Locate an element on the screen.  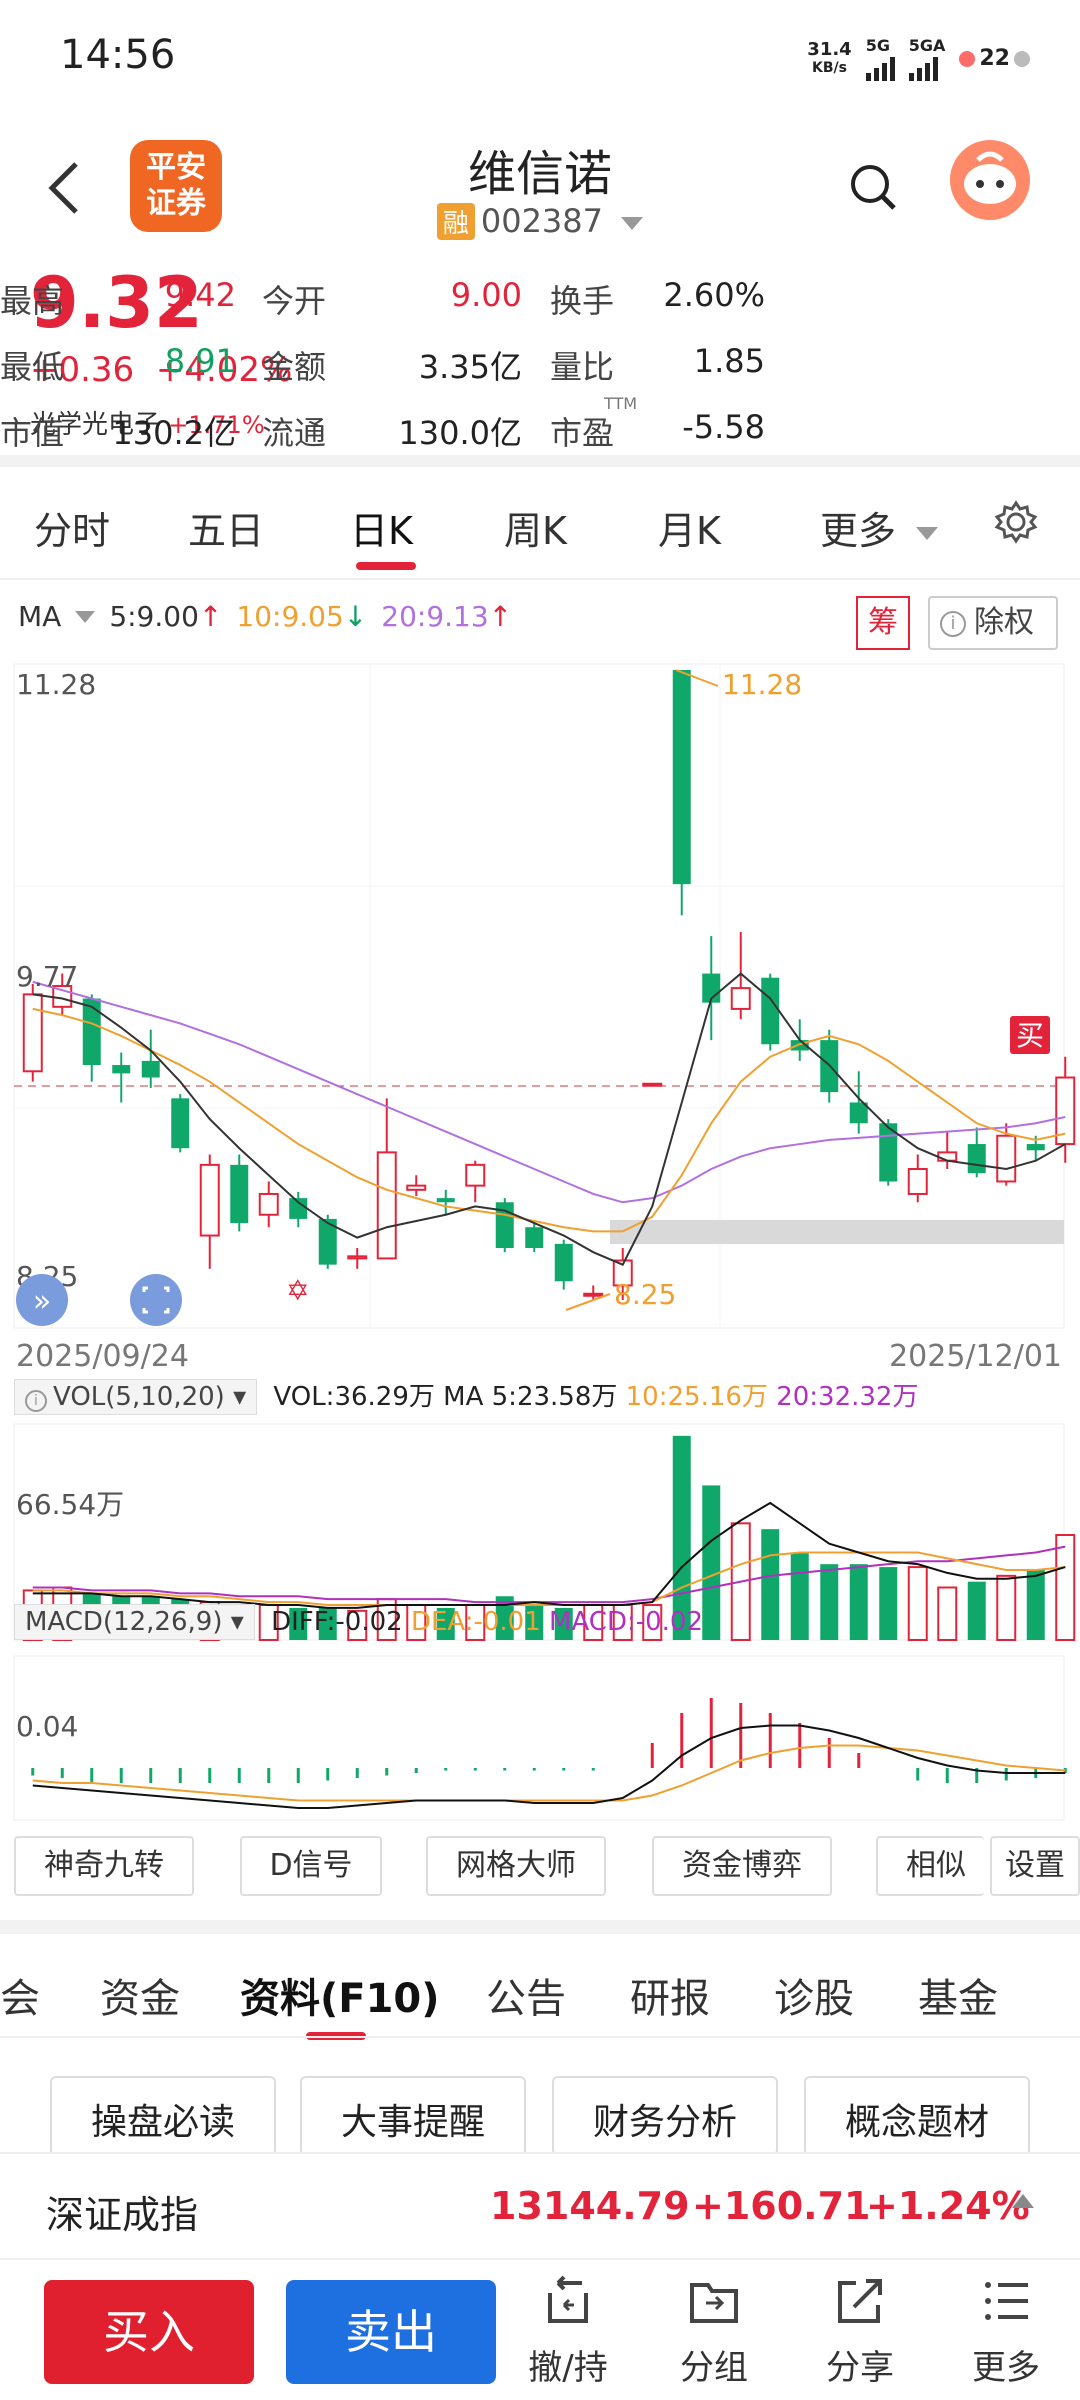
tool-similar-k: 相似K is located at coordinates (930, 1866).